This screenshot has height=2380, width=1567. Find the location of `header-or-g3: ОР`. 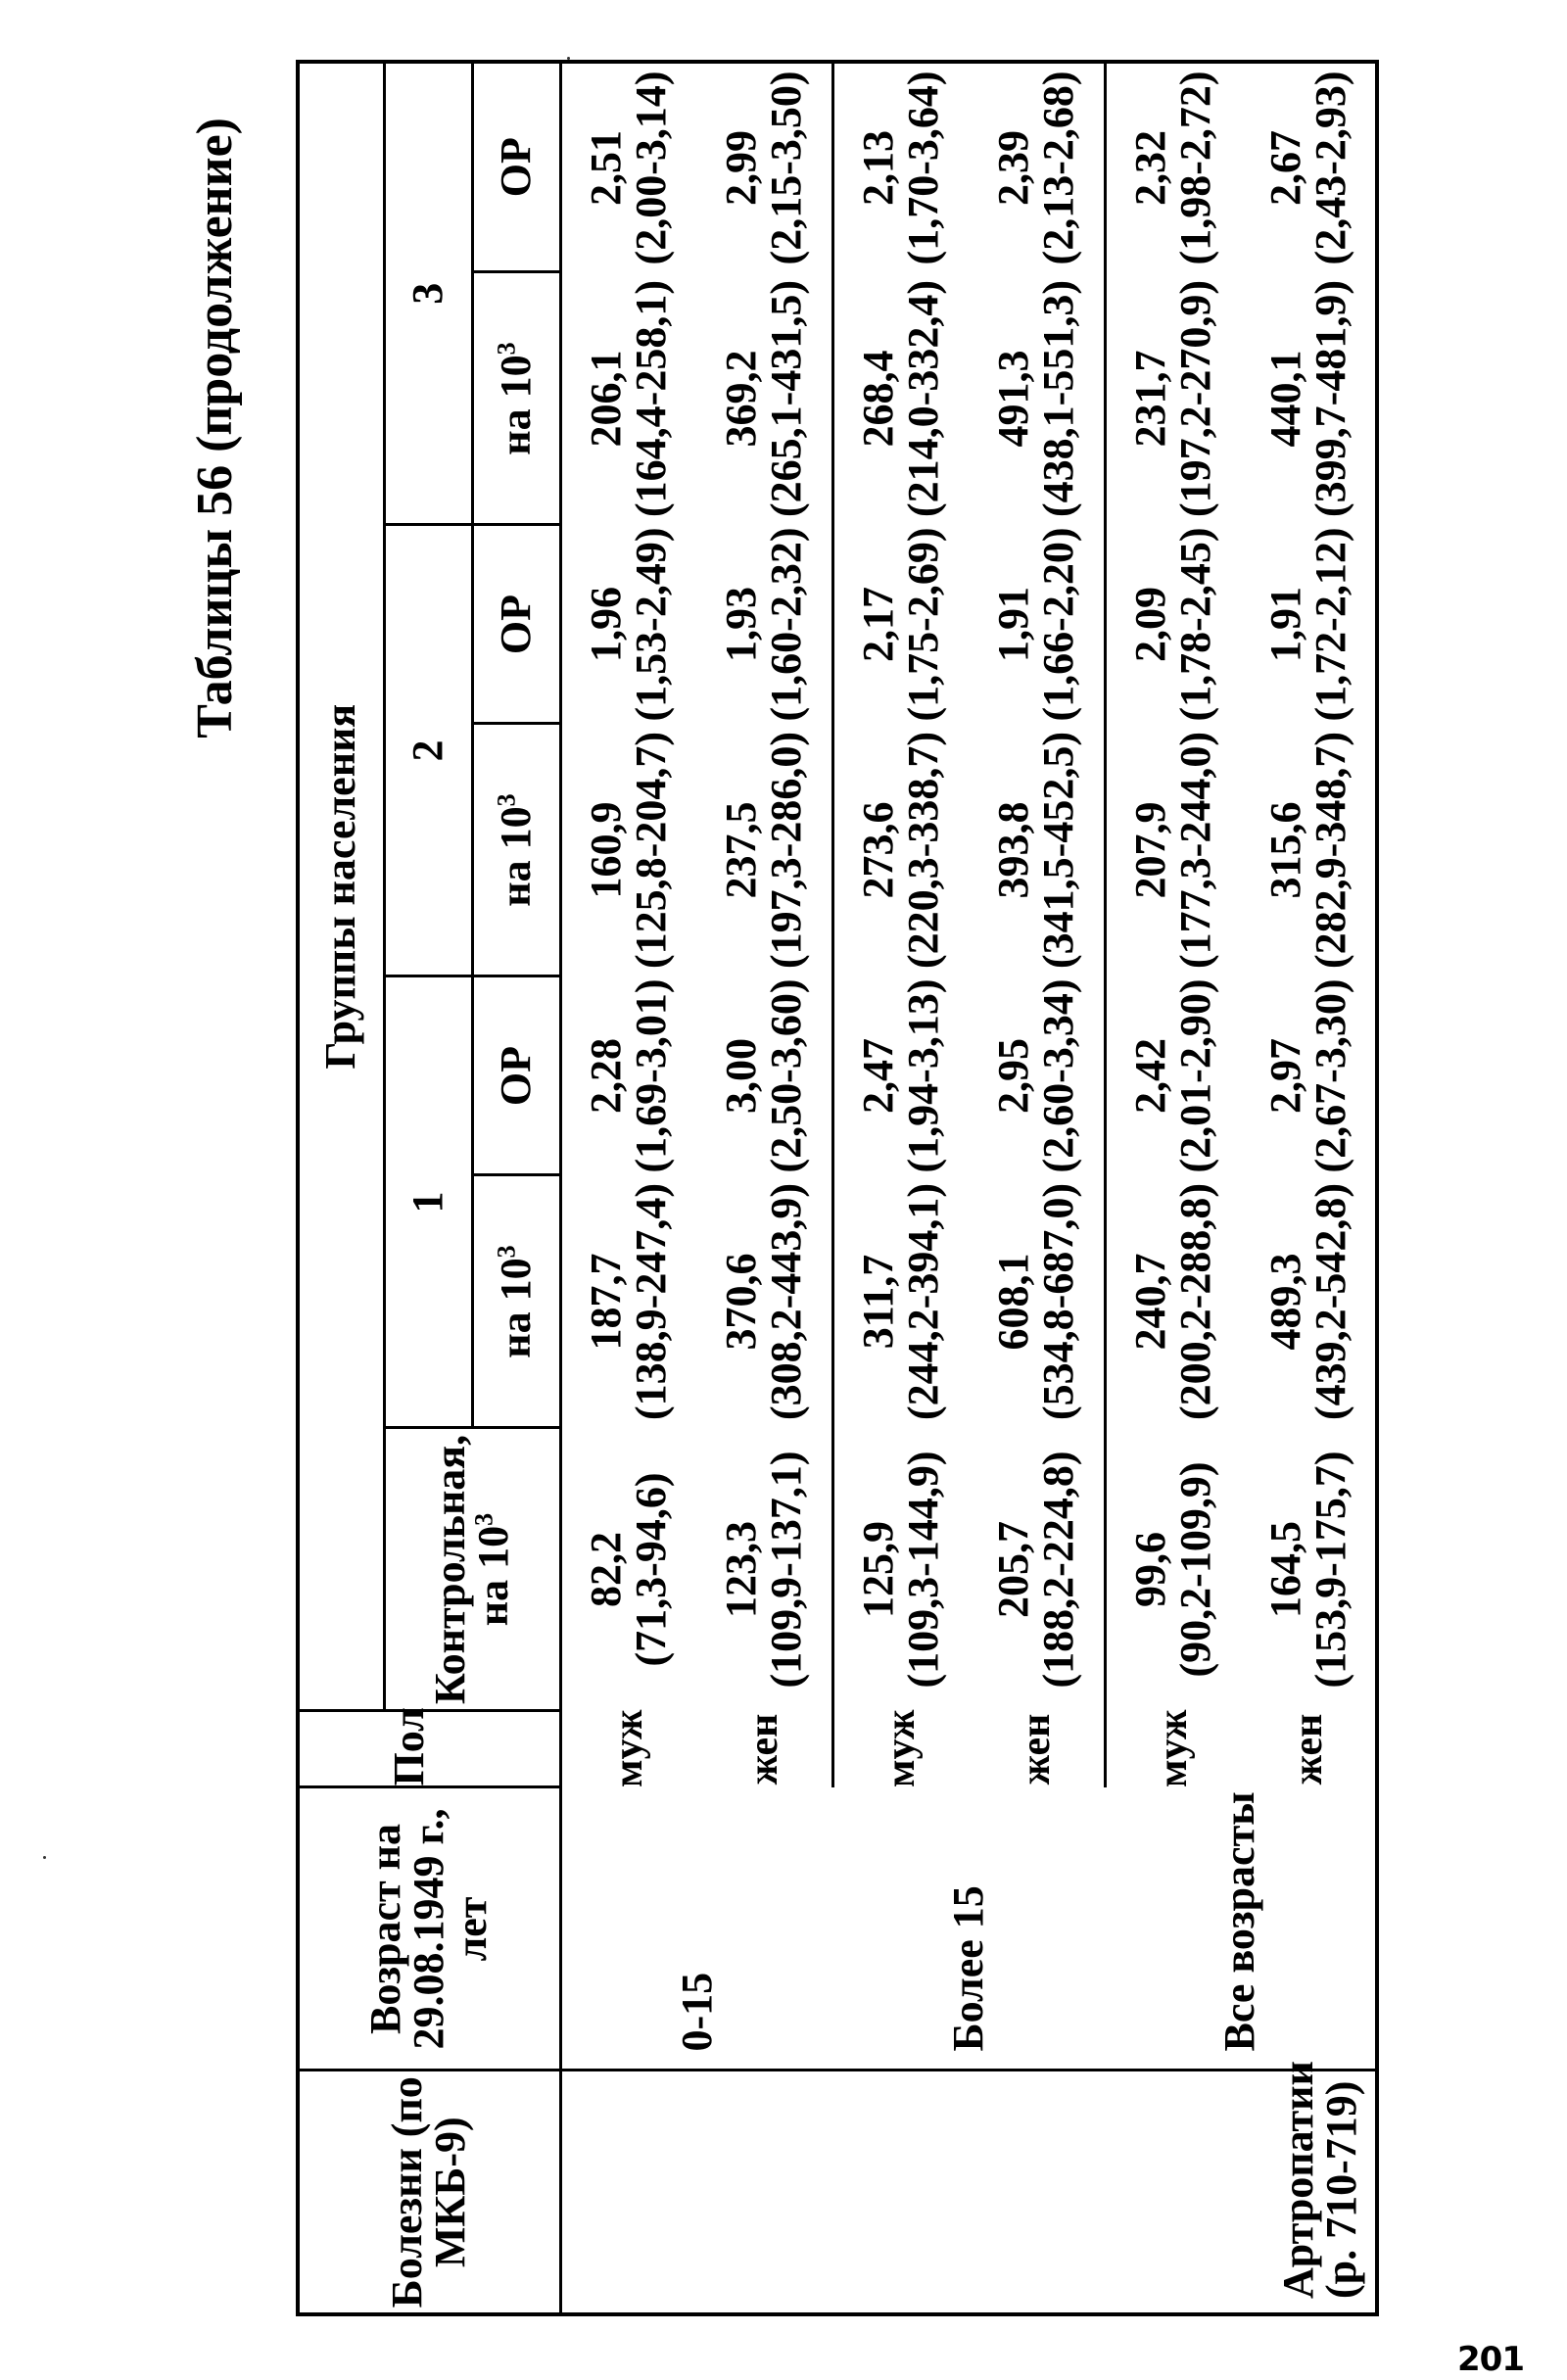

header-or-g3: ОР is located at coordinates (516, 166).